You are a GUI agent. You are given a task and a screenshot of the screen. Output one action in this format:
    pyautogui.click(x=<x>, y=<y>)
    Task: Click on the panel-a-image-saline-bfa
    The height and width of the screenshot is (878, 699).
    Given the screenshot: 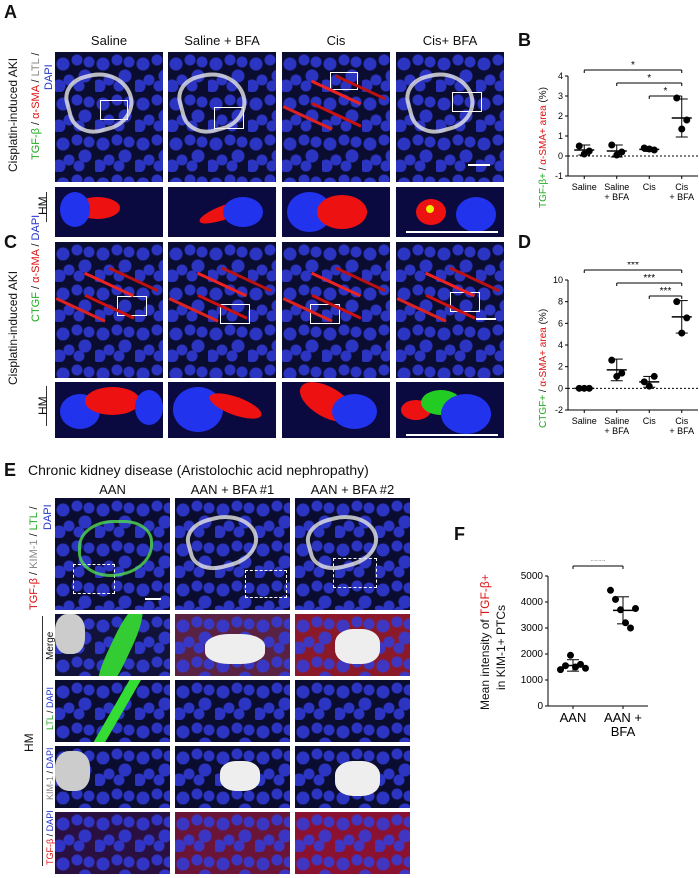 What is the action you would take?
    pyautogui.click(x=222, y=117)
    